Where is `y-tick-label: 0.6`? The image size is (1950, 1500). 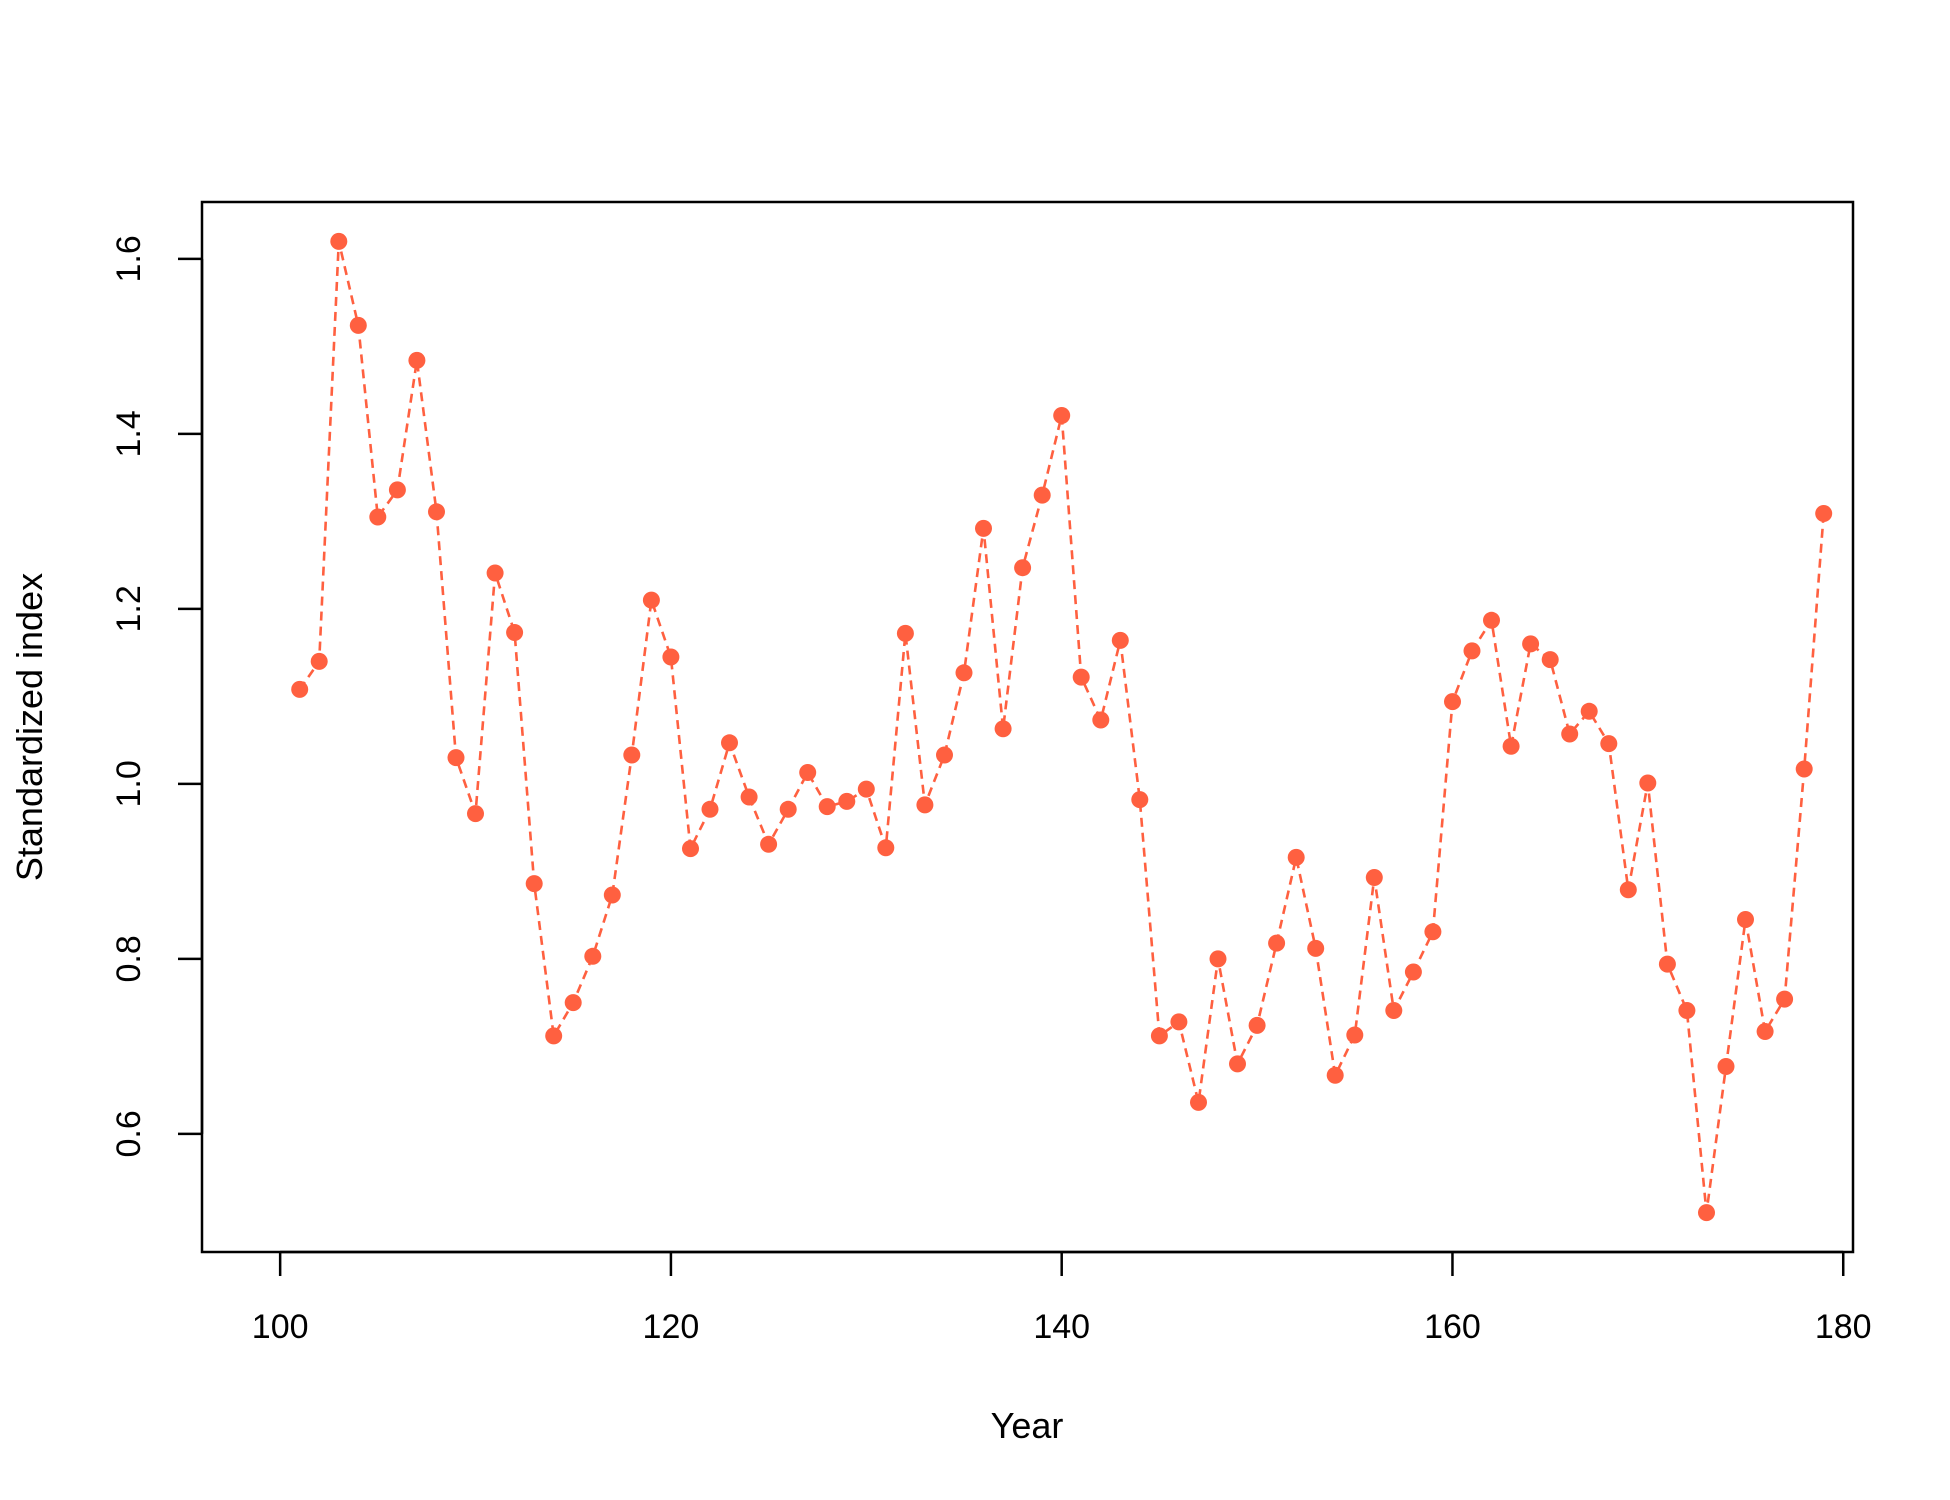
y-tick-label: 0.6 is located at coordinates (129, 1133).